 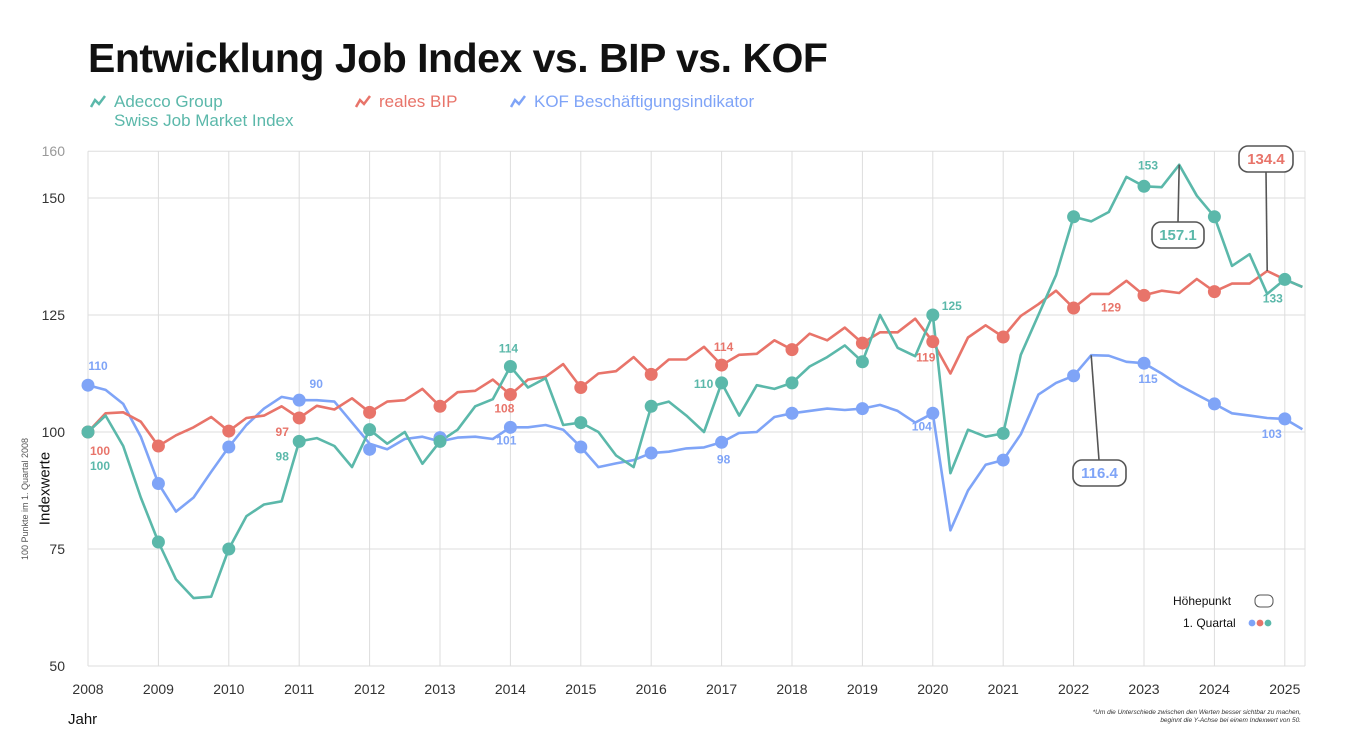 I want to click on legend-item-bip: reales BIP, so click(x=405, y=102).